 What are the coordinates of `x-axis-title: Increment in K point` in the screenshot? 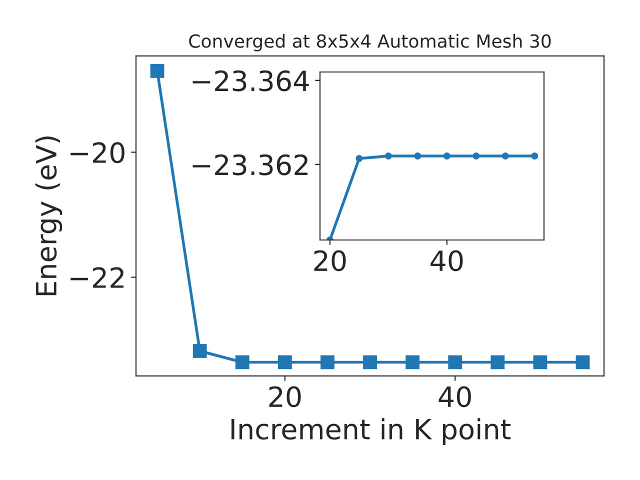 It's located at (371, 432).